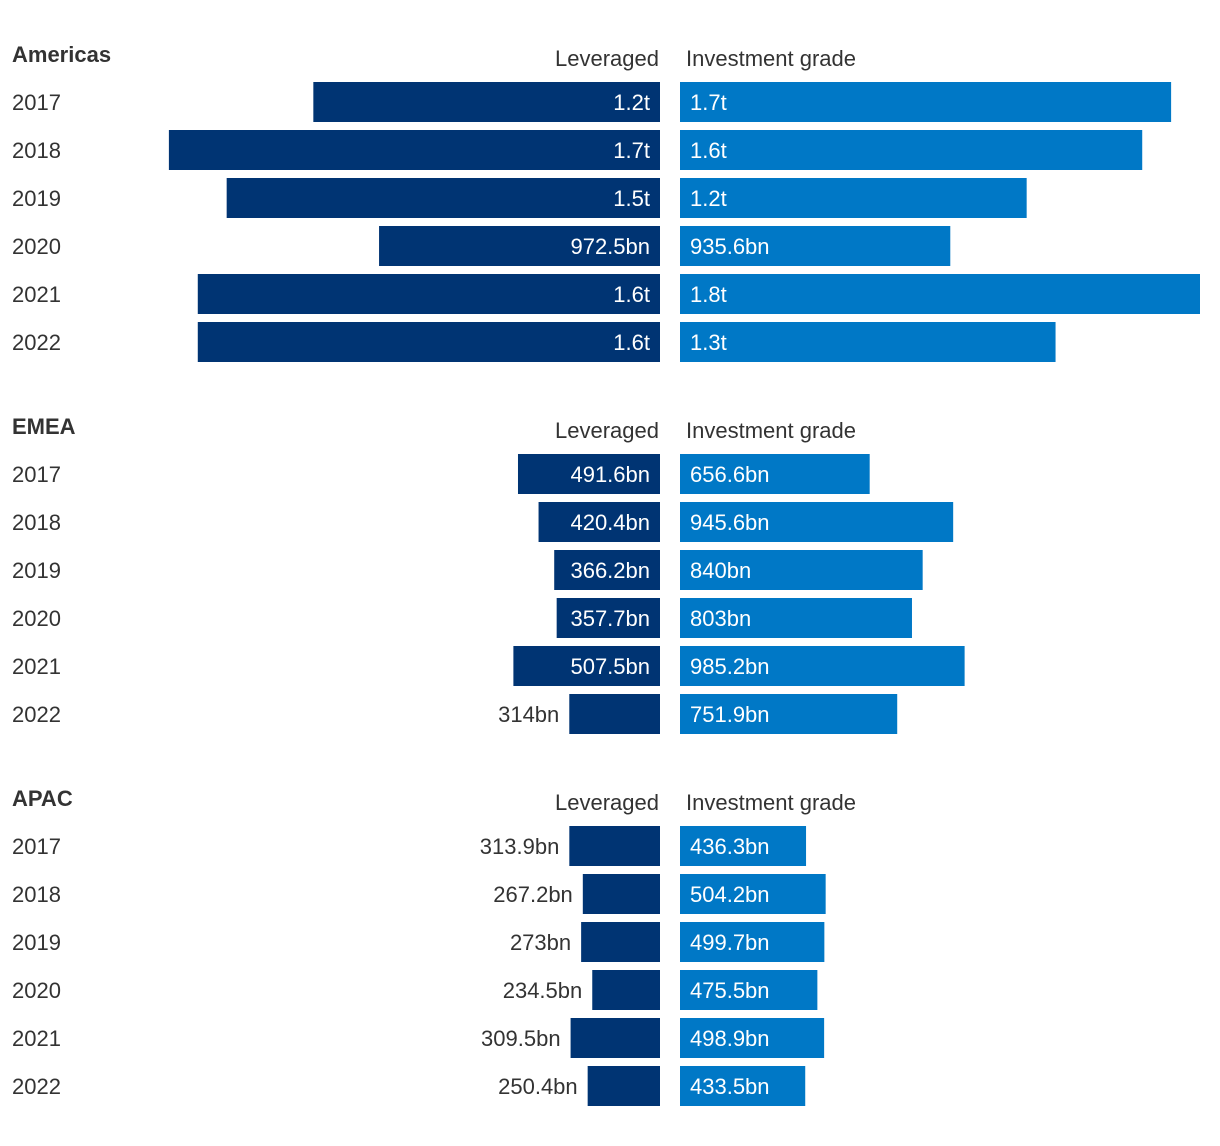 This screenshot has height=1146, width=1220. I want to click on leveraged-value-label-apac-2022: 250.4bn, so click(538, 1086).